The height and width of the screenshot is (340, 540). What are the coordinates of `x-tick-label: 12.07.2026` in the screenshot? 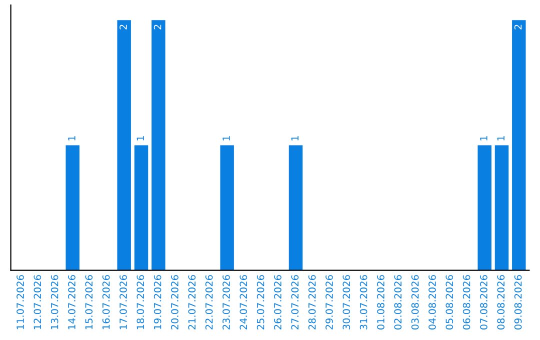 It's located at (38, 302).